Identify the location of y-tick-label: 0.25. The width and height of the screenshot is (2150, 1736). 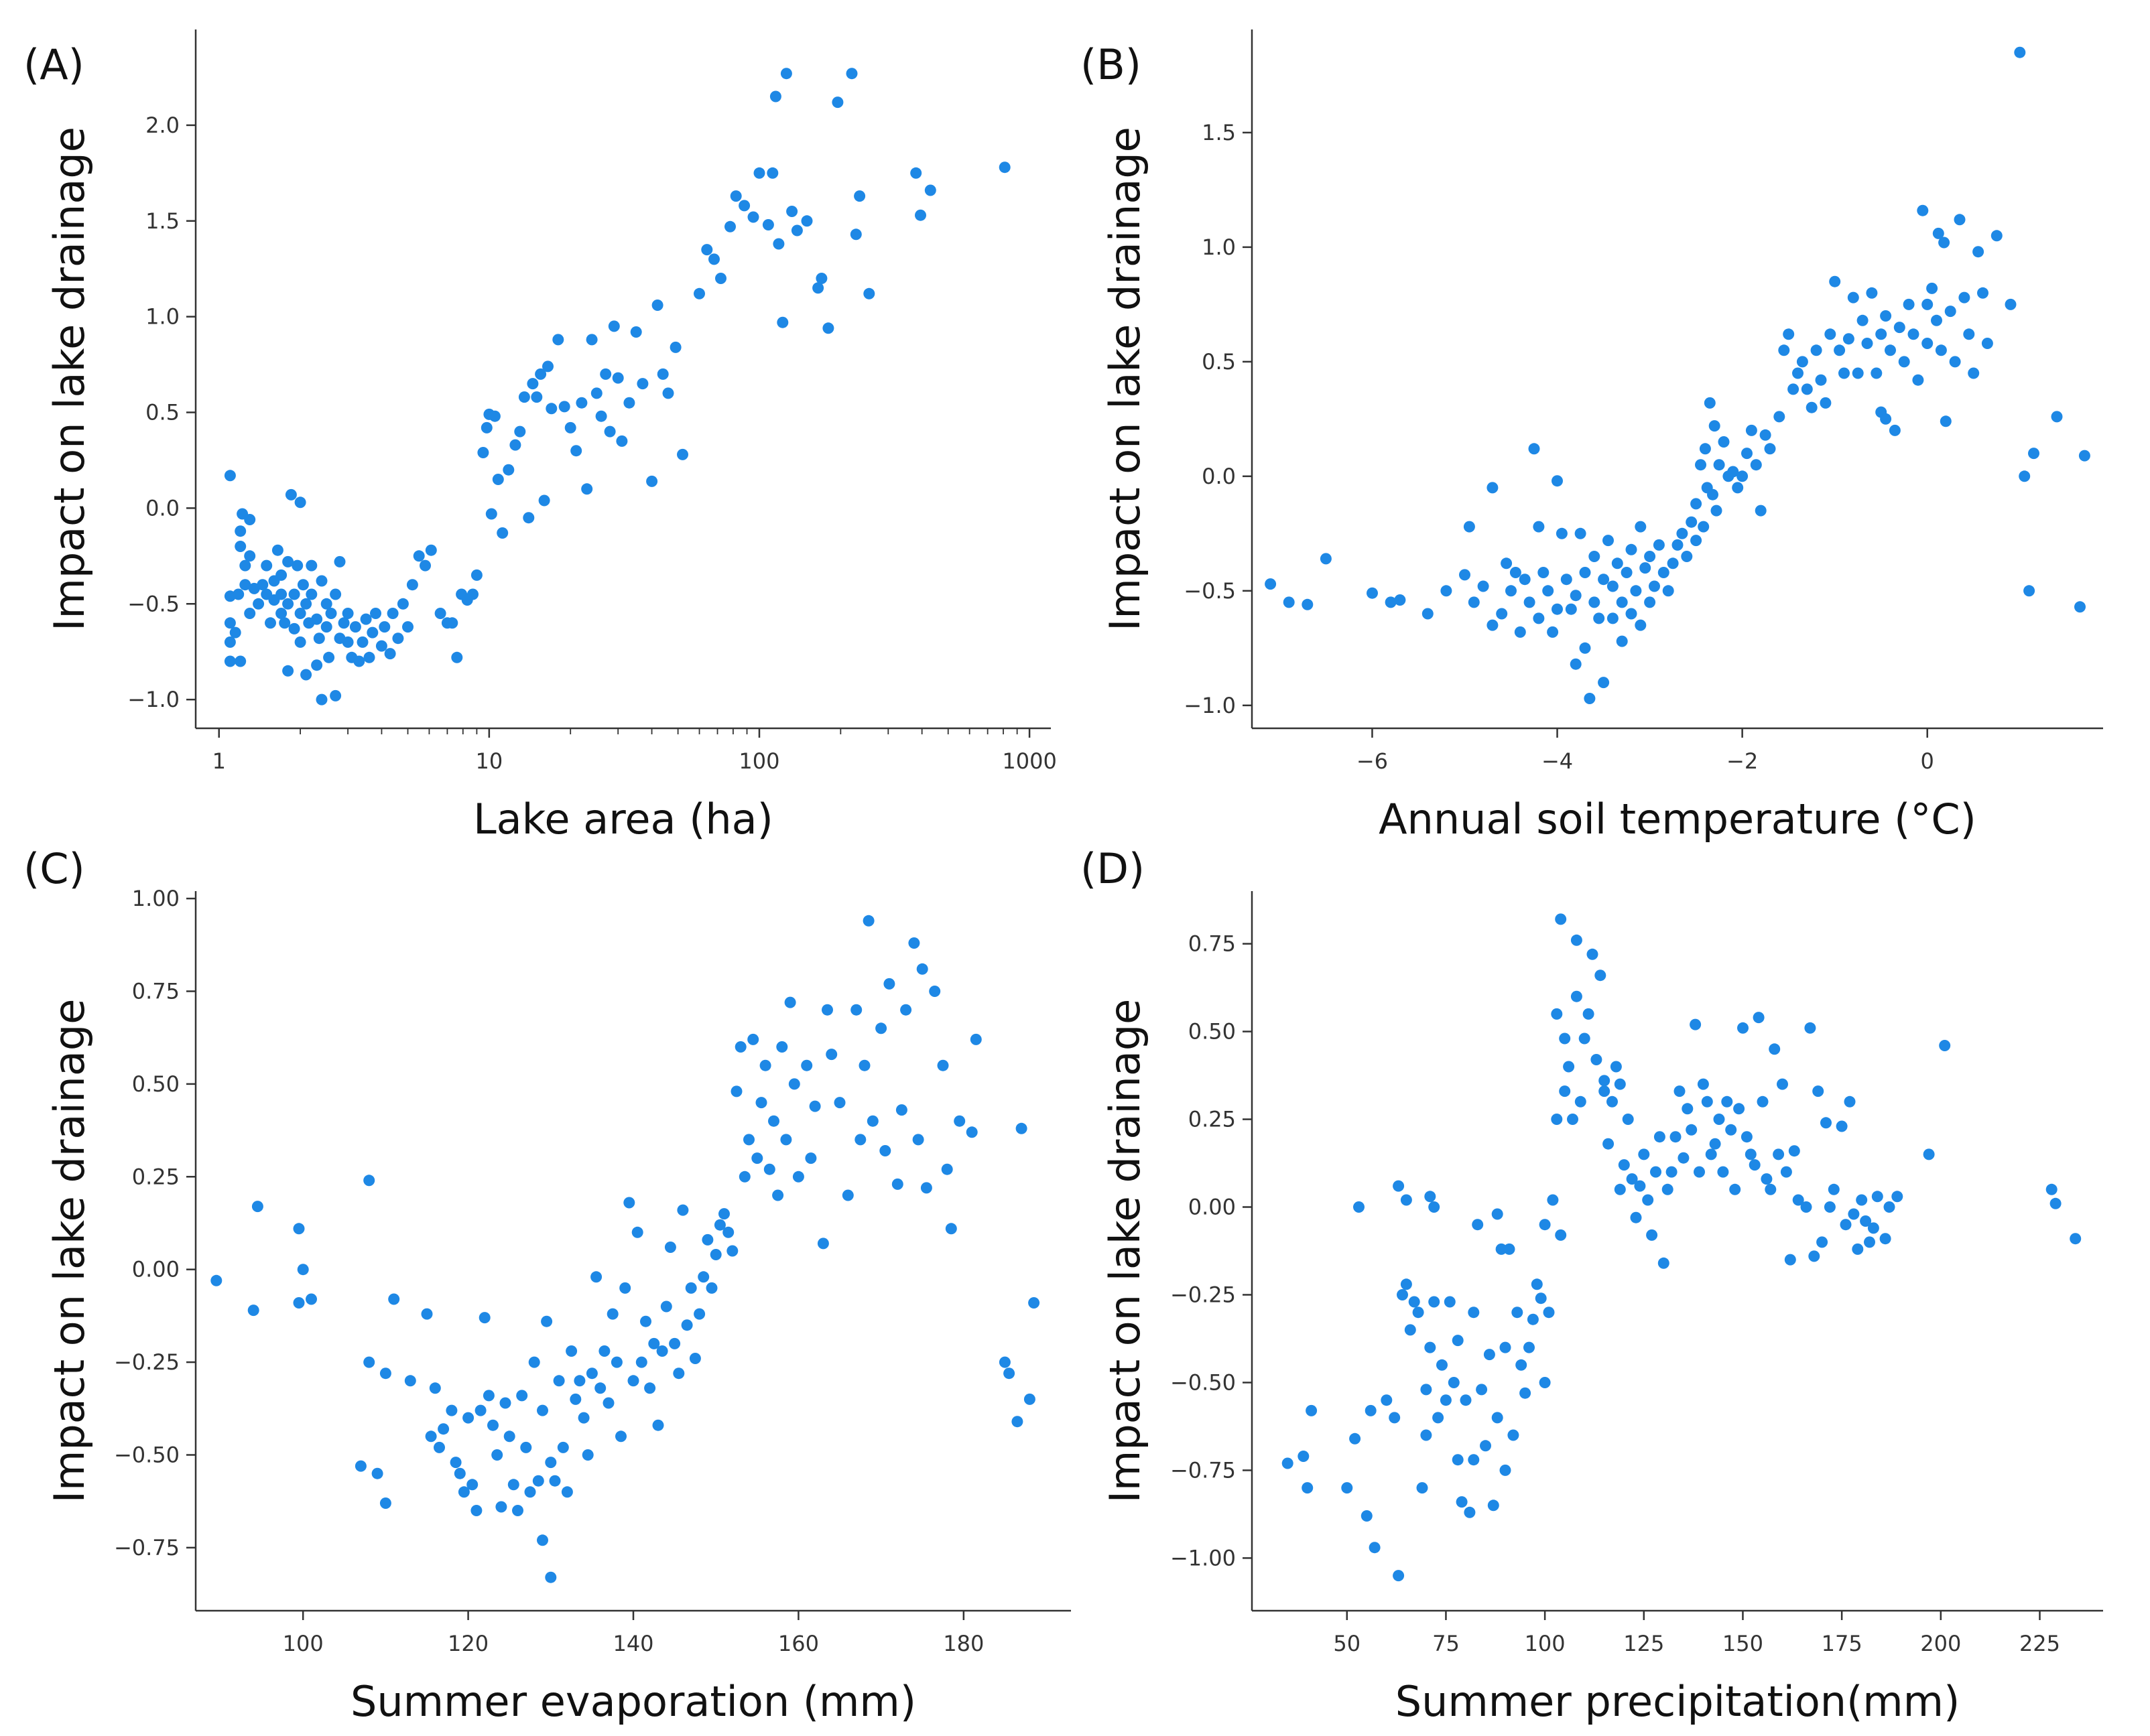
(156, 1176).